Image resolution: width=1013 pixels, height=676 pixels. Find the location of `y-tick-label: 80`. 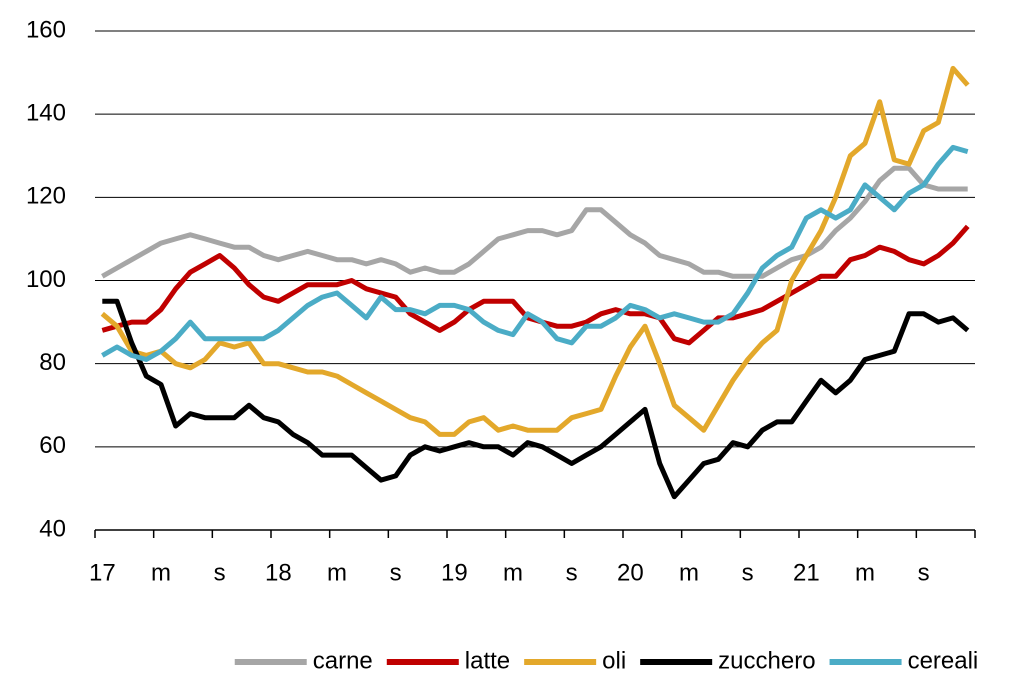

y-tick-label: 80 is located at coordinates (52, 362).